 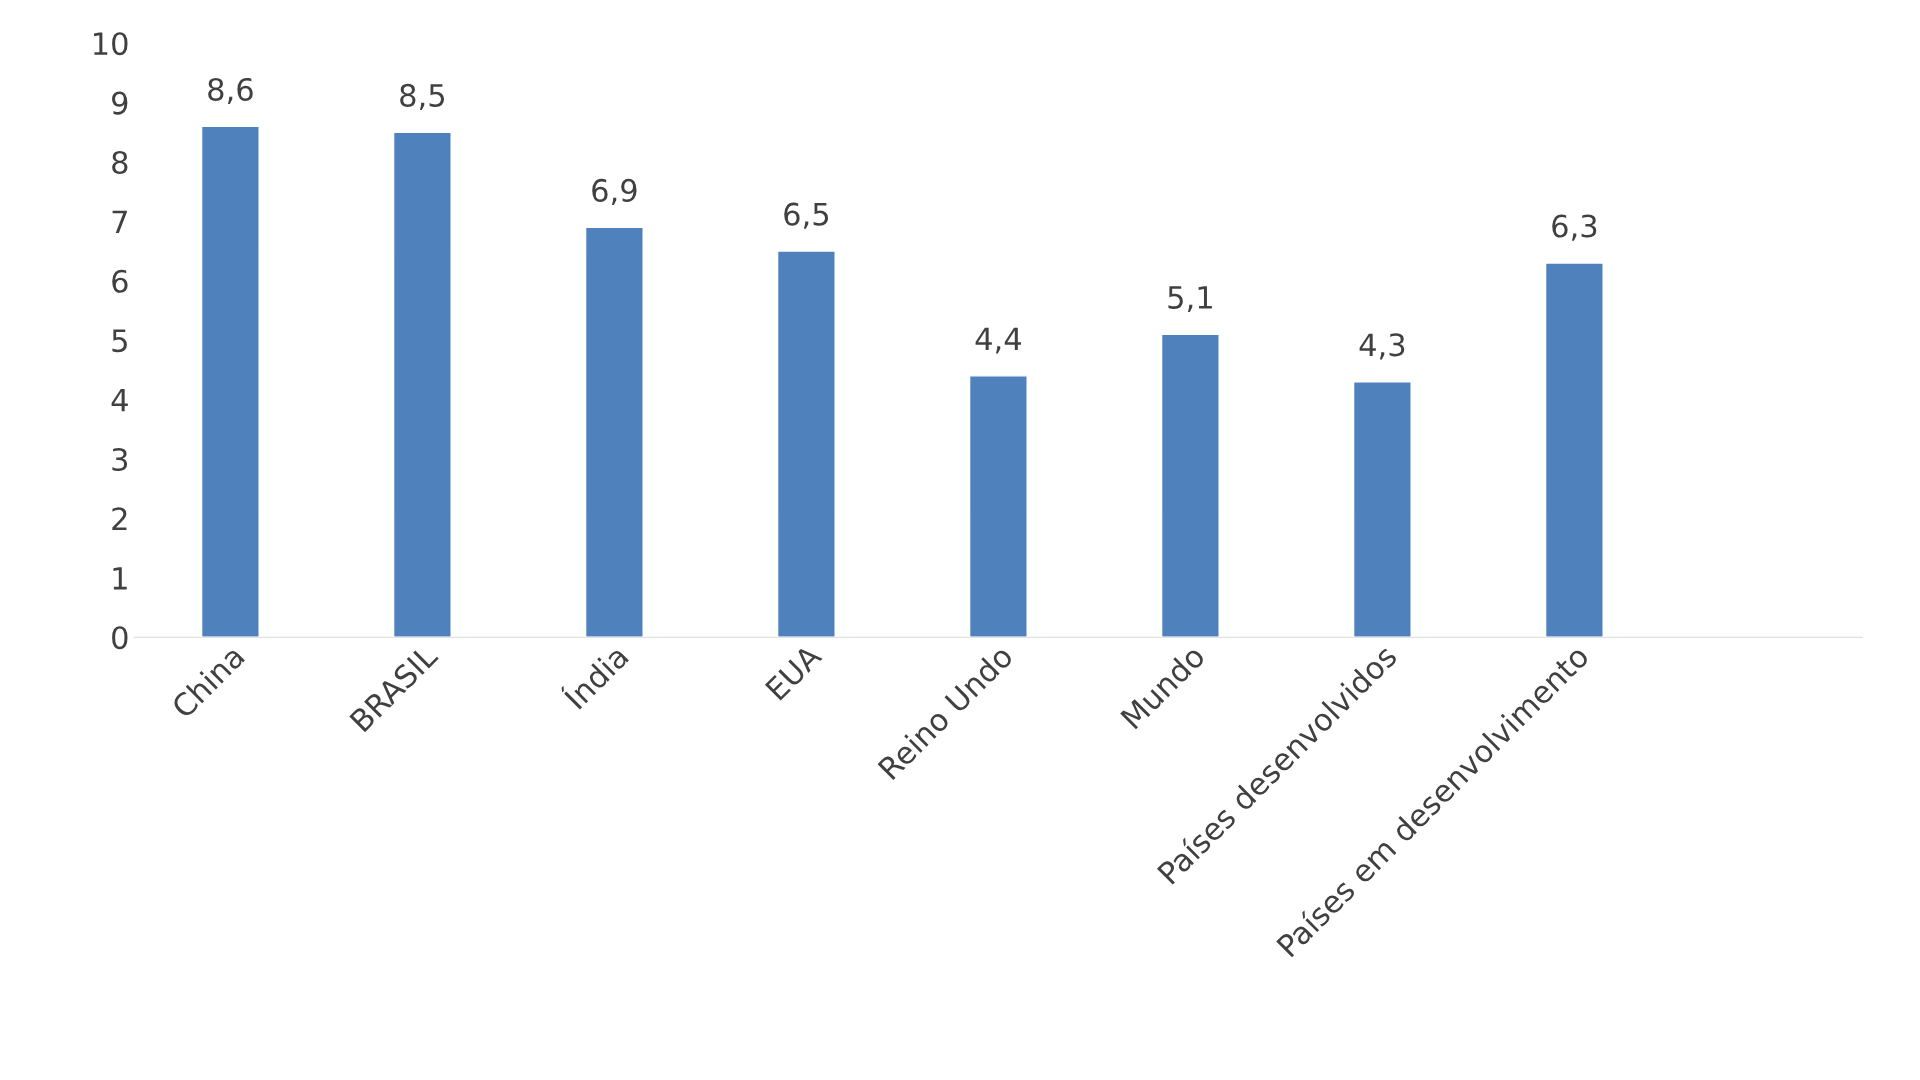 I want to click on data-label: 5,1, so click(x=1190, y=299).